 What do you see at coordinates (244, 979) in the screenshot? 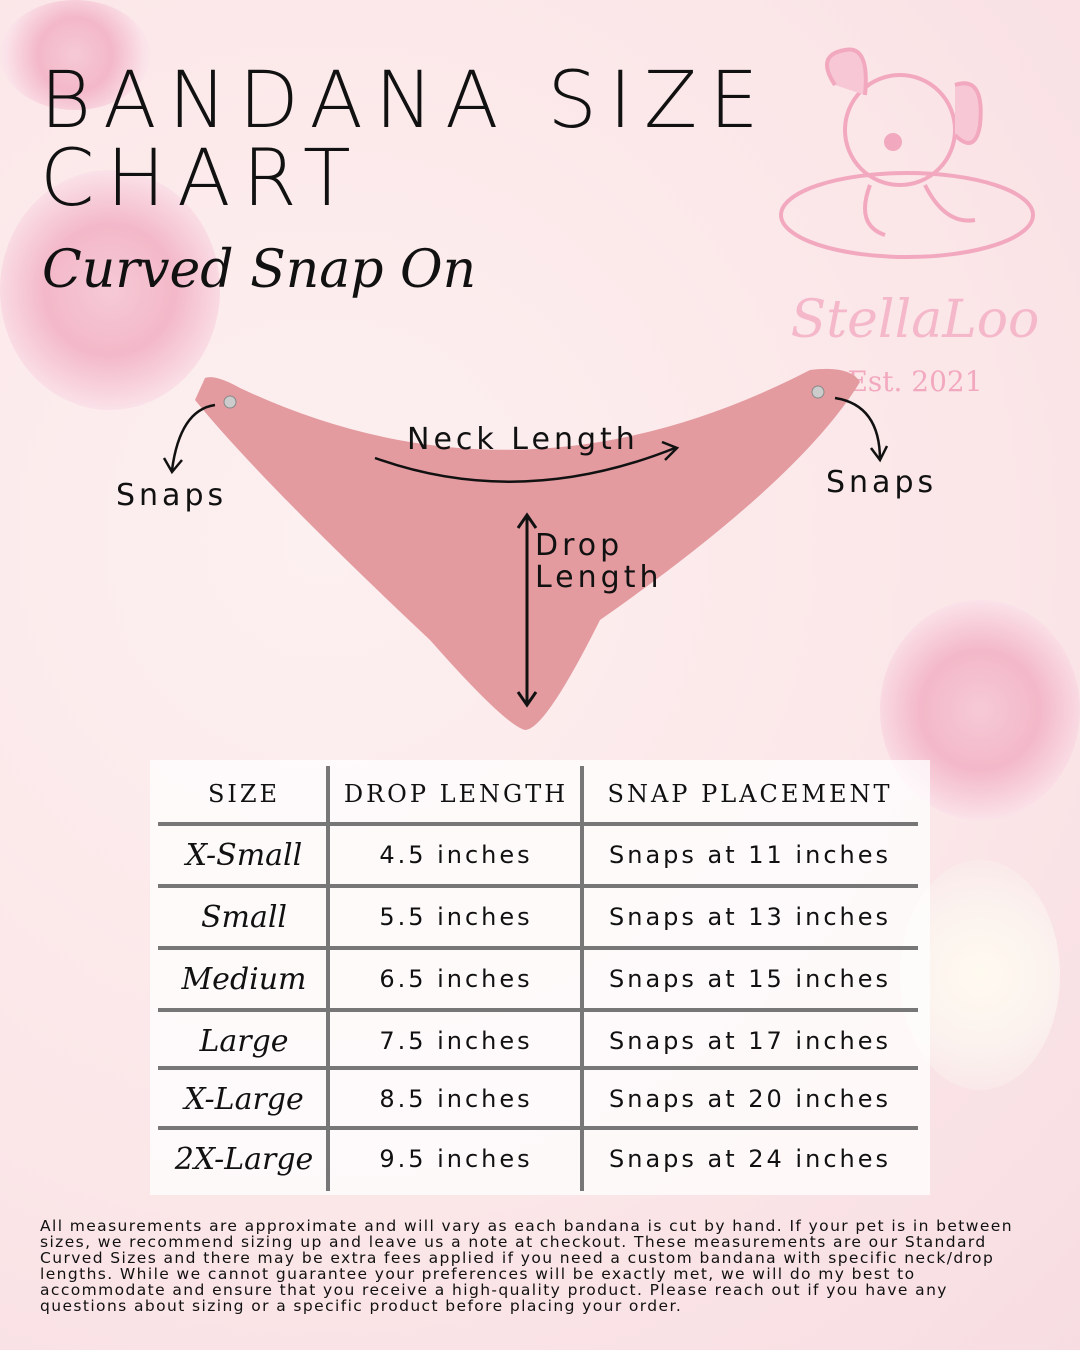
I see `size-cell: Medium` at bounding box center [244, 979].